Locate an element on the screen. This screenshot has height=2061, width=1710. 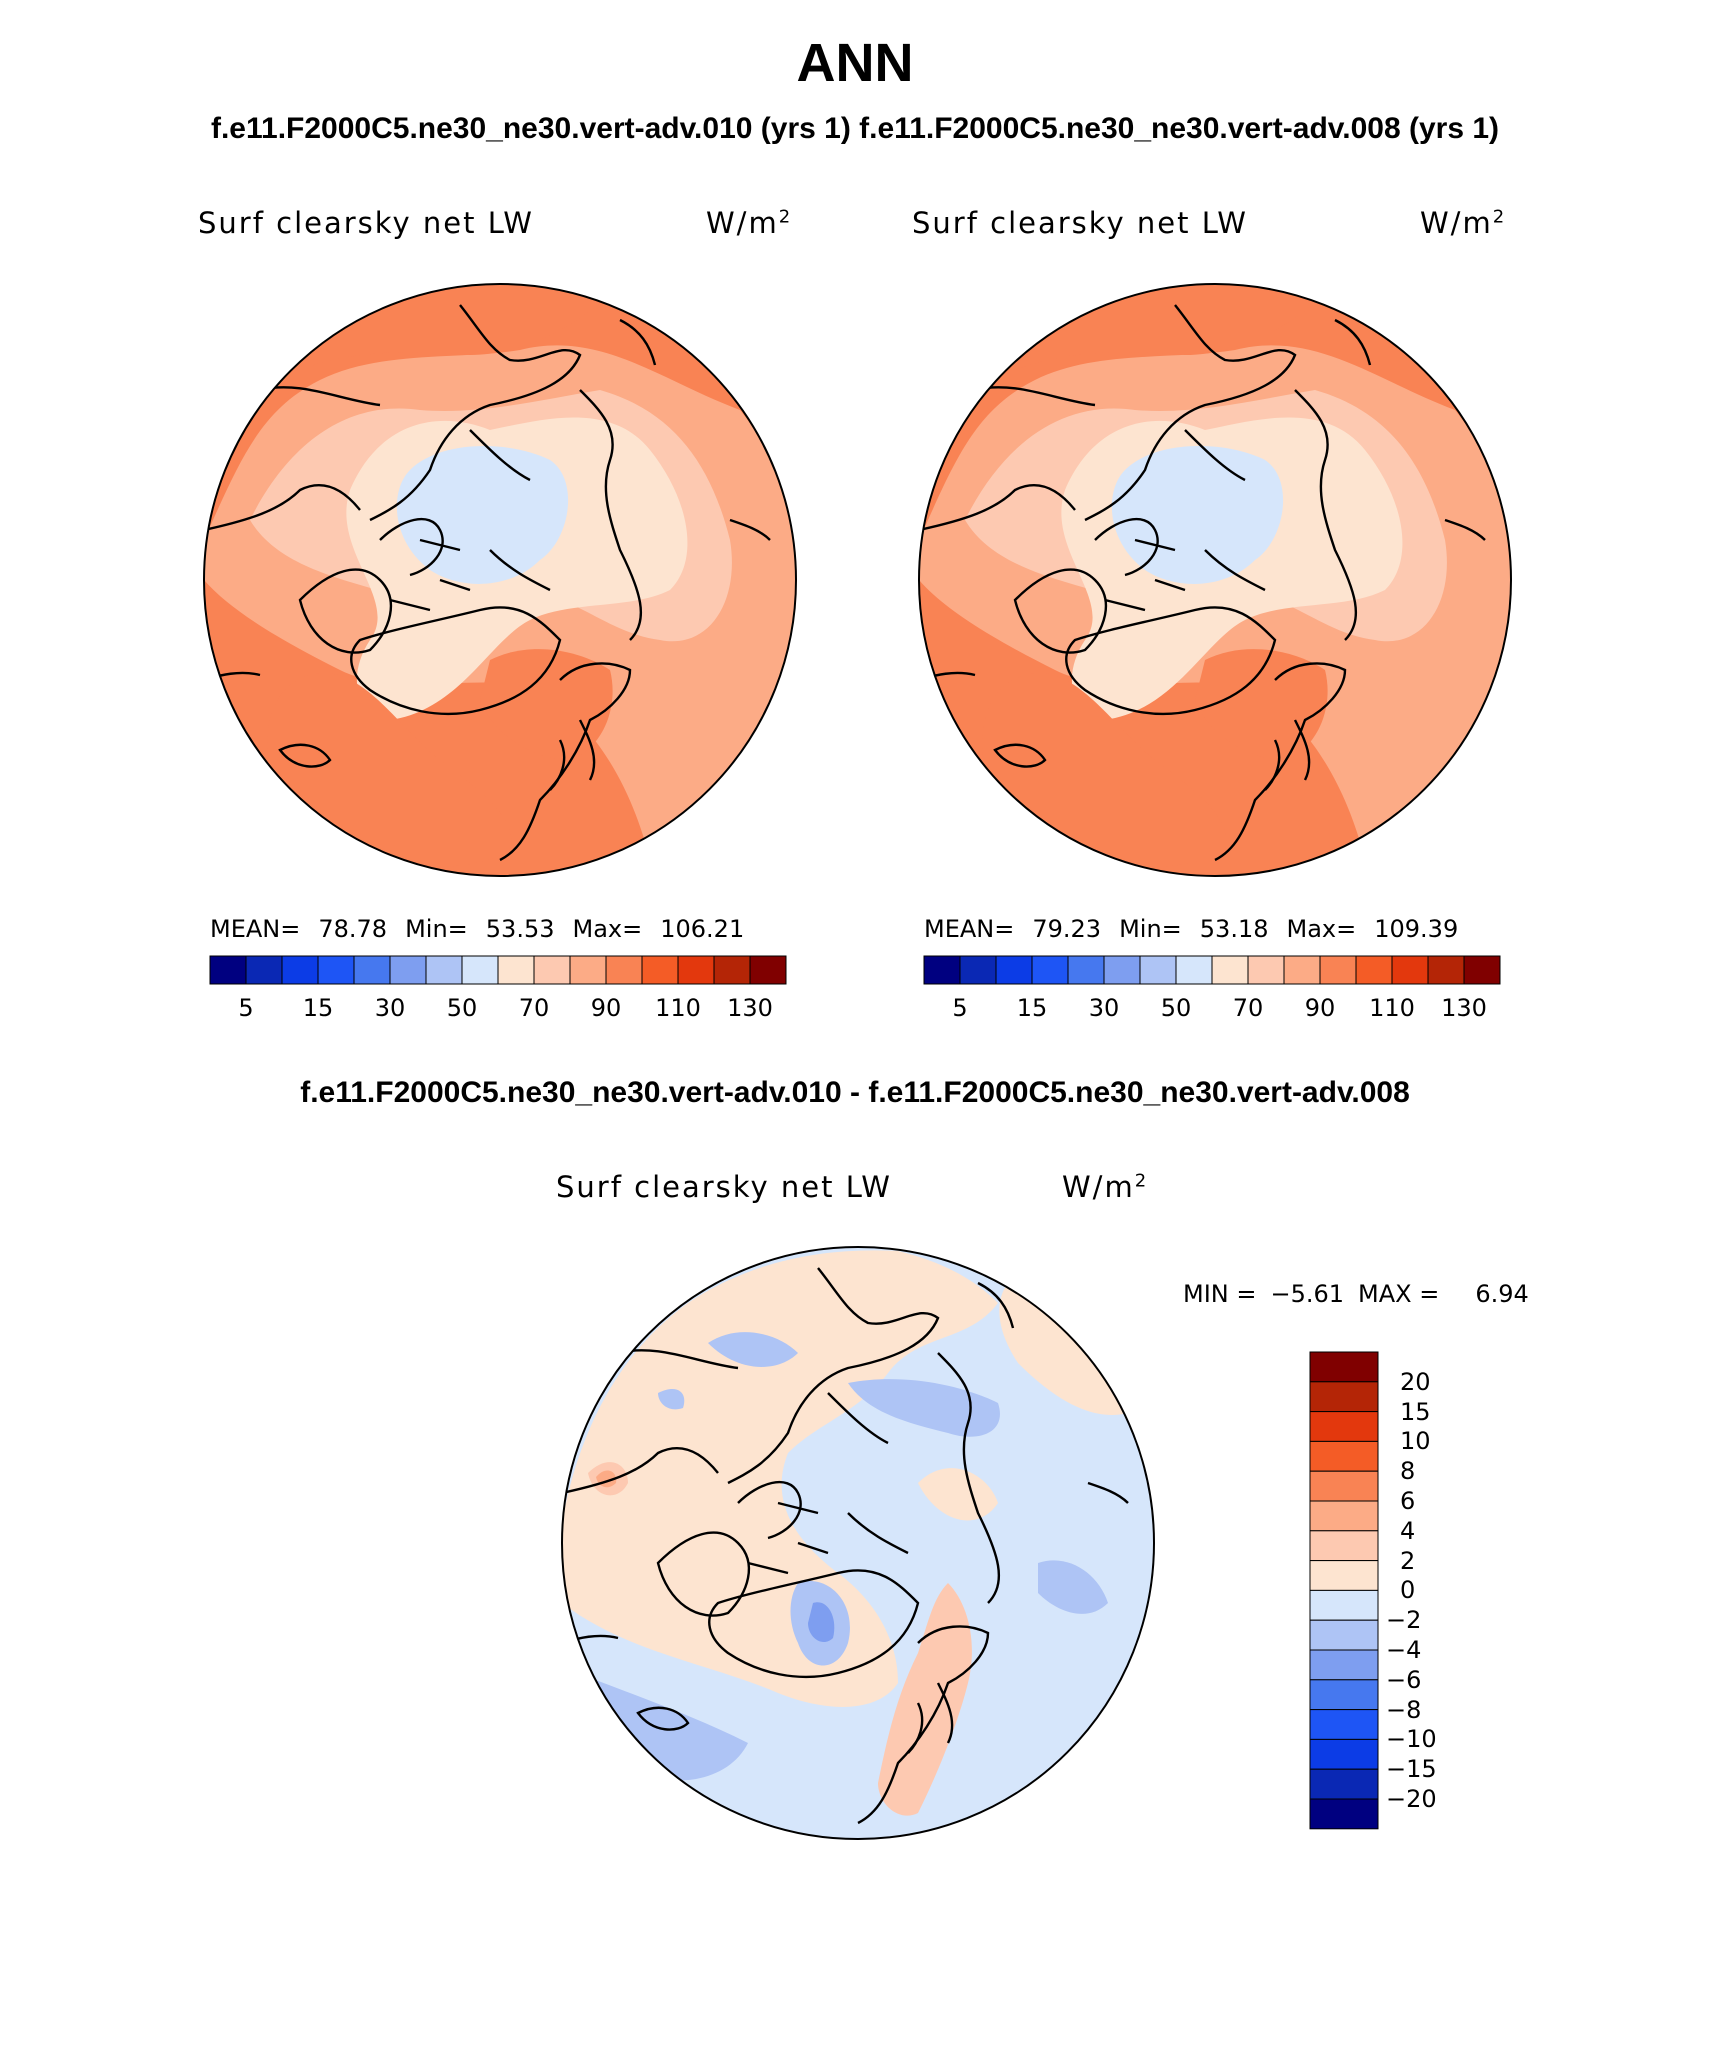
panel1-colorbar-tick-label: 15 is located at coordinates (318, 1008).